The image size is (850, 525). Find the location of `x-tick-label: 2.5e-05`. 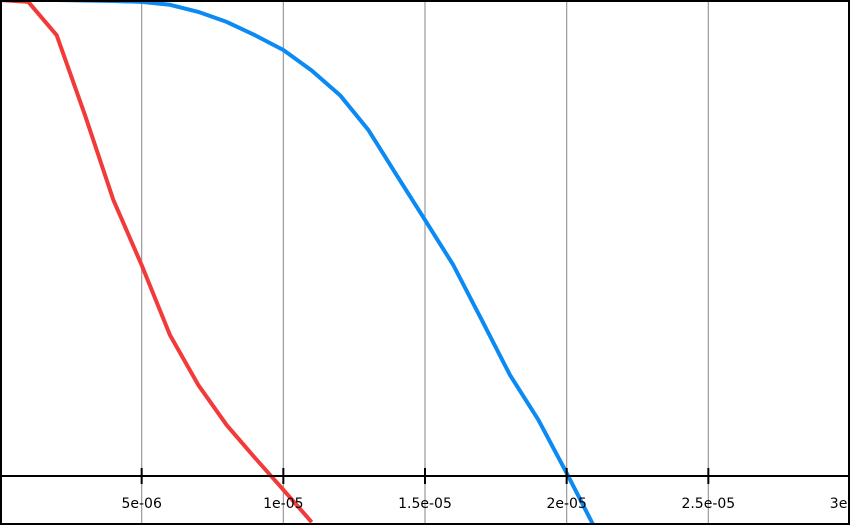

x-tick-label: 2.5e-05 is located at coordinates (708, 504).